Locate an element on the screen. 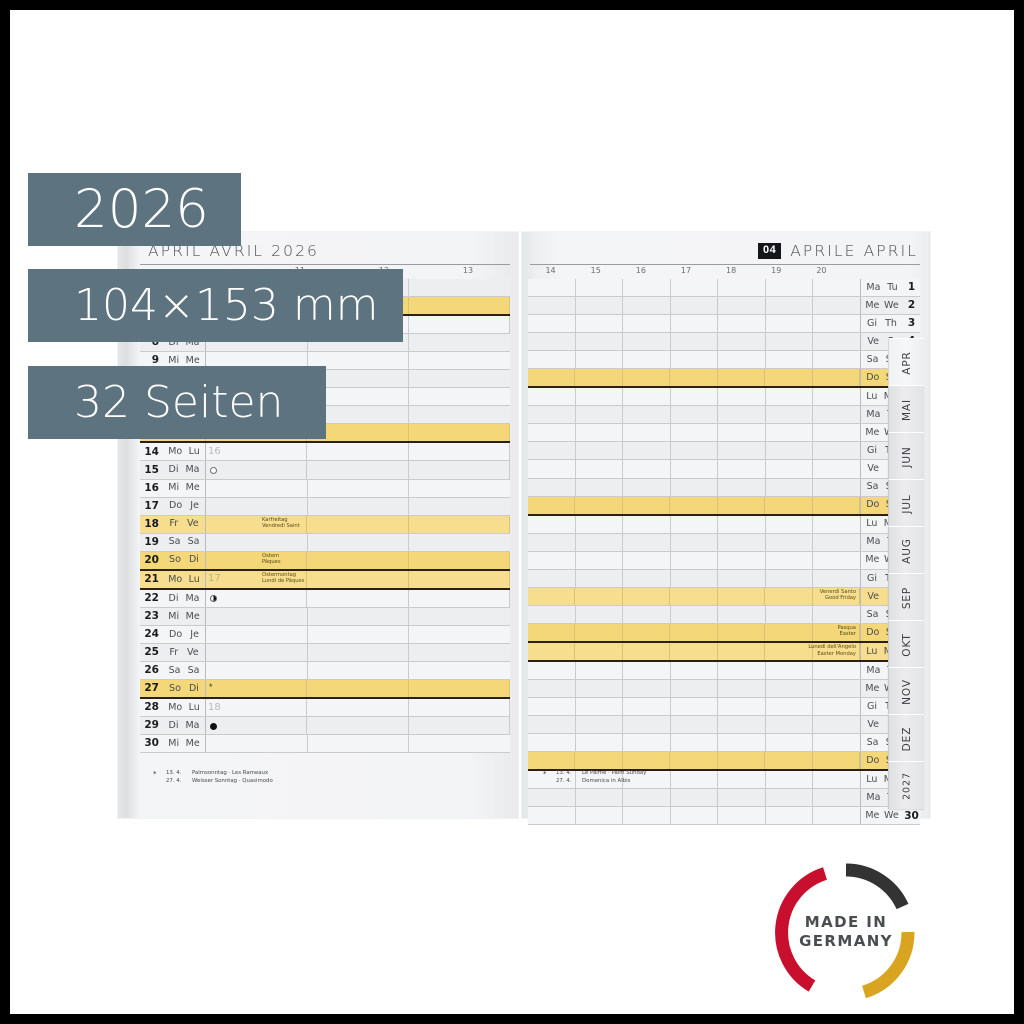  calendar-row: 25 Fr Ve is located at coordinates (325, 652).